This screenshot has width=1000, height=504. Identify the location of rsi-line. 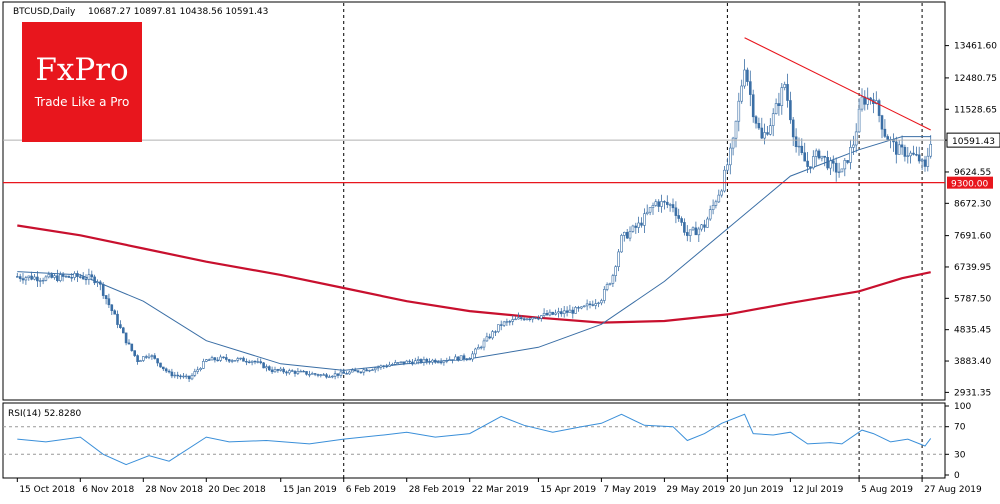
(474, 439).